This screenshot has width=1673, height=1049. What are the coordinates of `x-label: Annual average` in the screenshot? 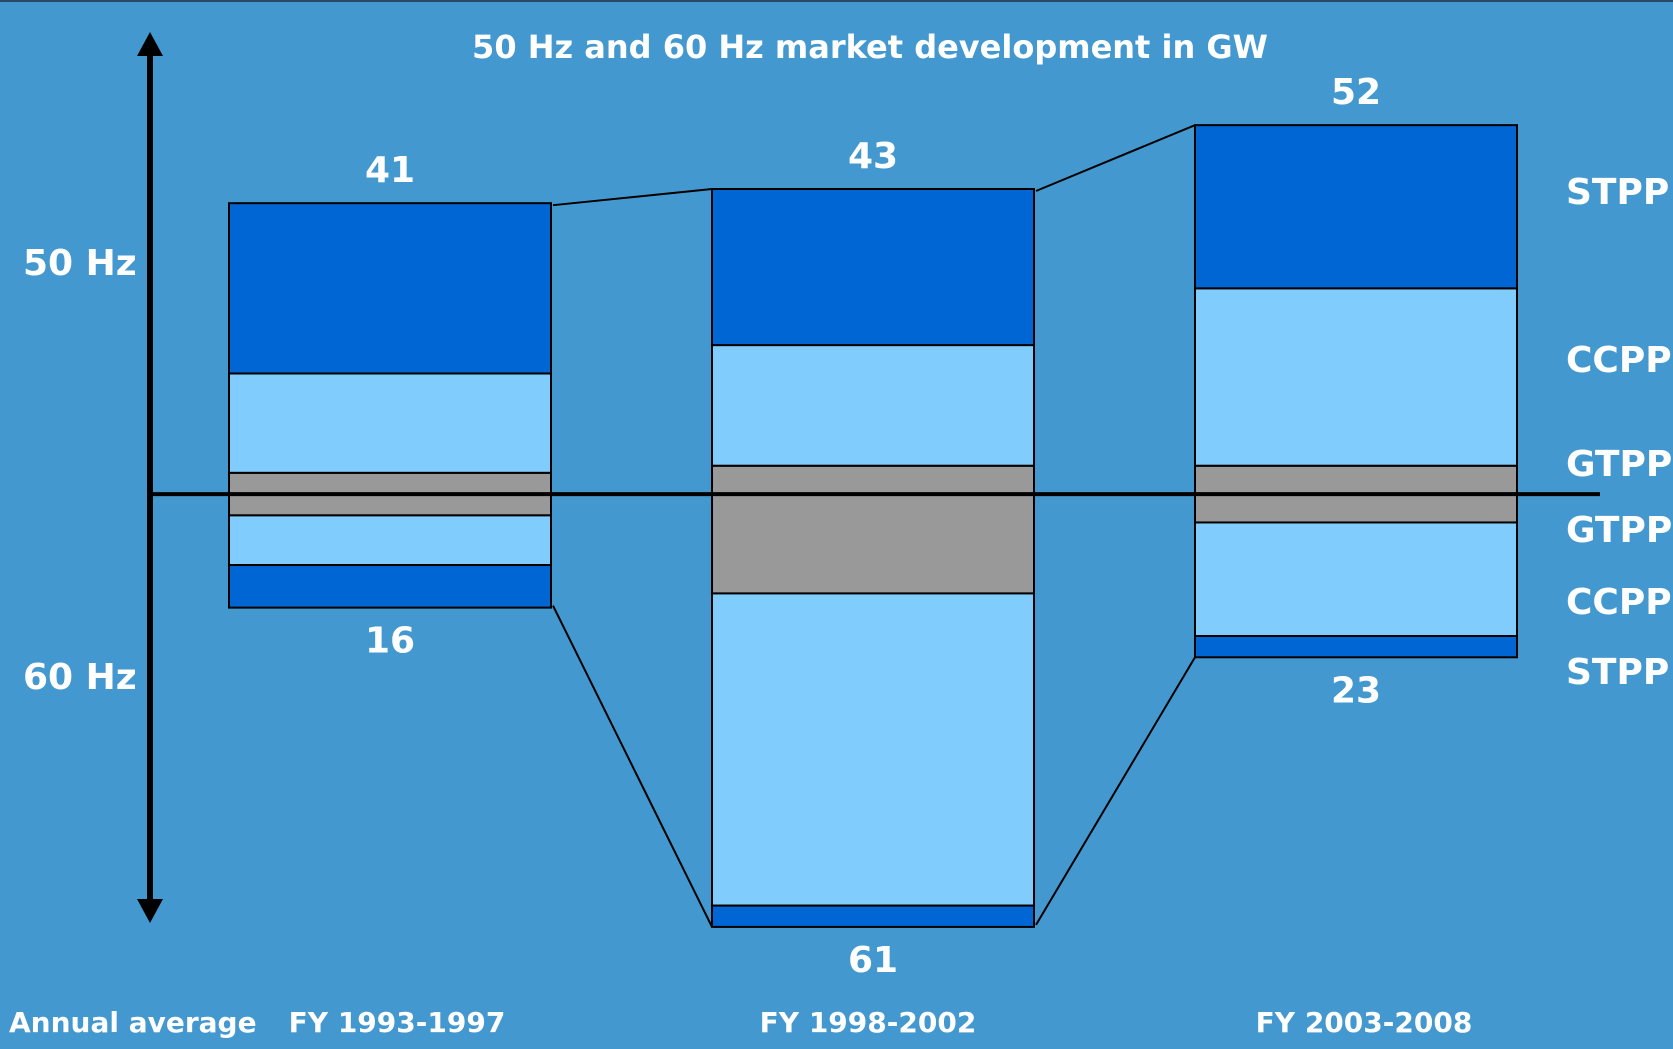 It's located at (133, 1022).